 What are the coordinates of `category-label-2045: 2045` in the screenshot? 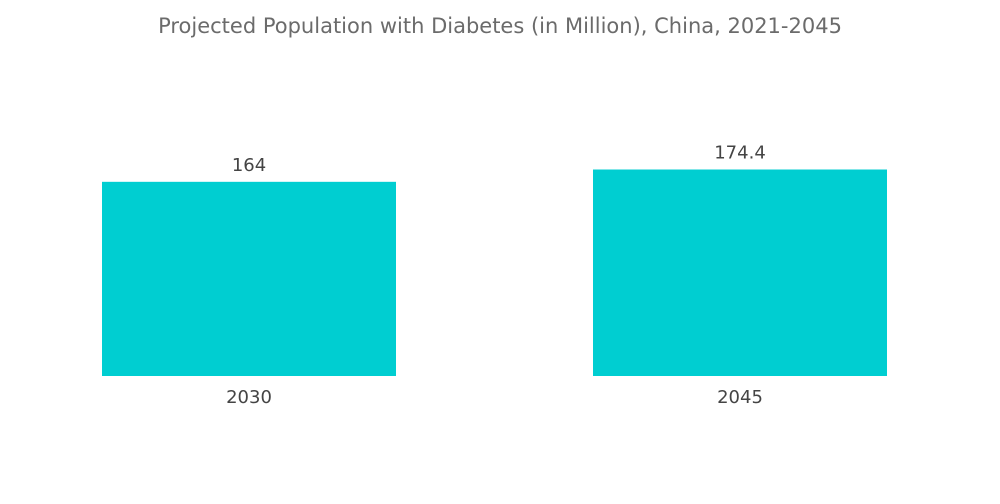 It's located at (740, 397).